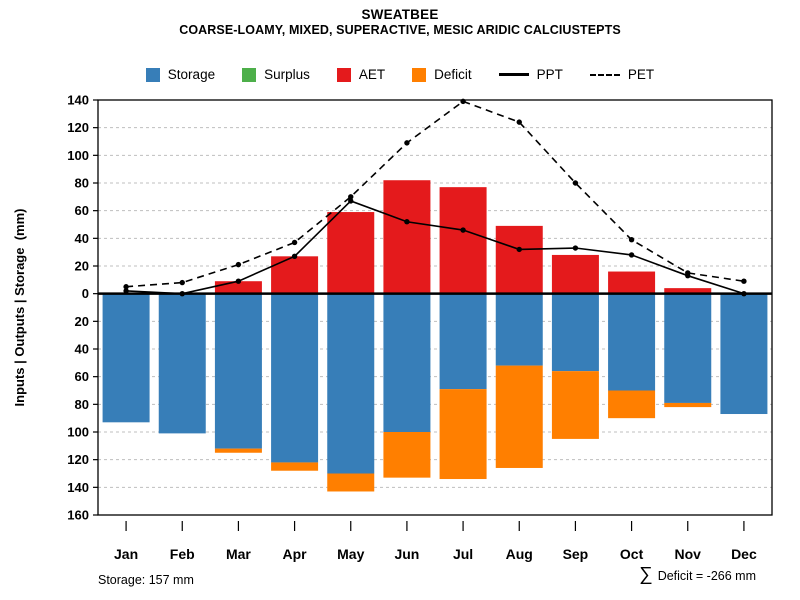  What do you see at coordinates (641, 74) in the screenshot?
I see `legend-label-pet: PET` at bounding box center [641, 74].